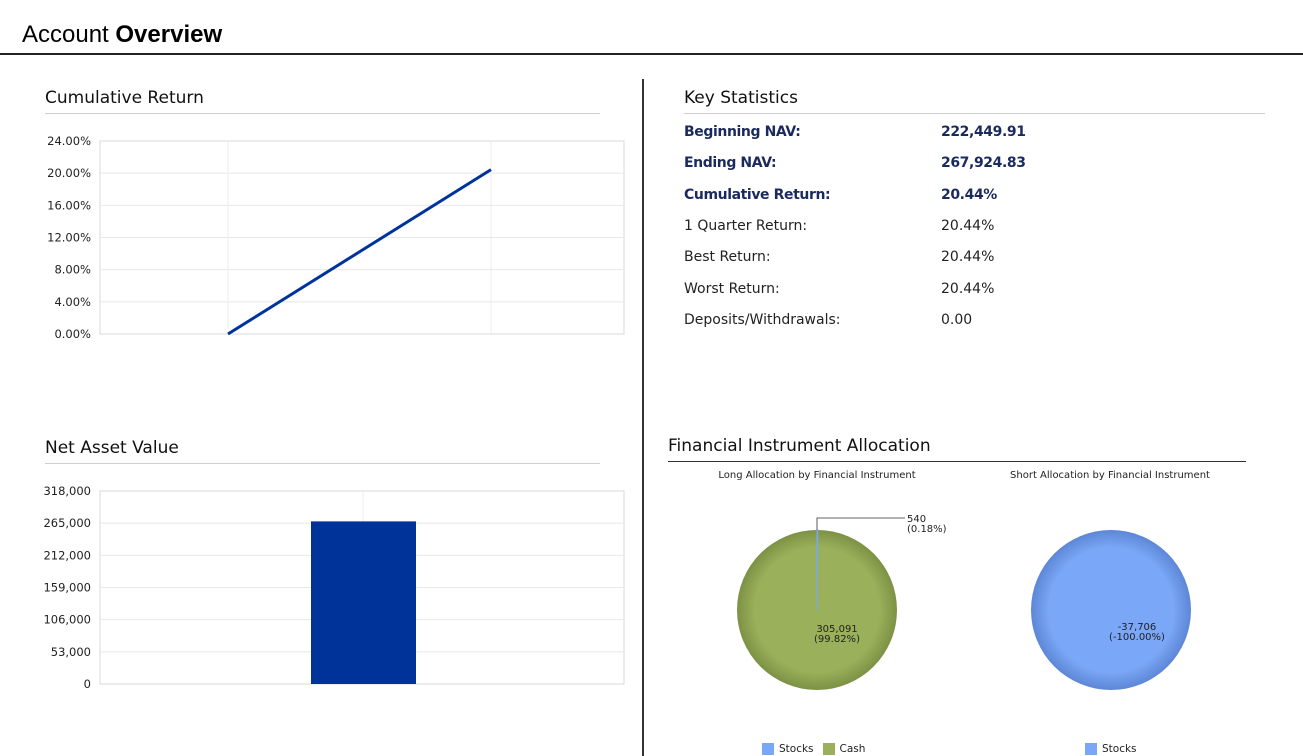  I want to click on y-tick-label: 0.00%, so click(72, 334).